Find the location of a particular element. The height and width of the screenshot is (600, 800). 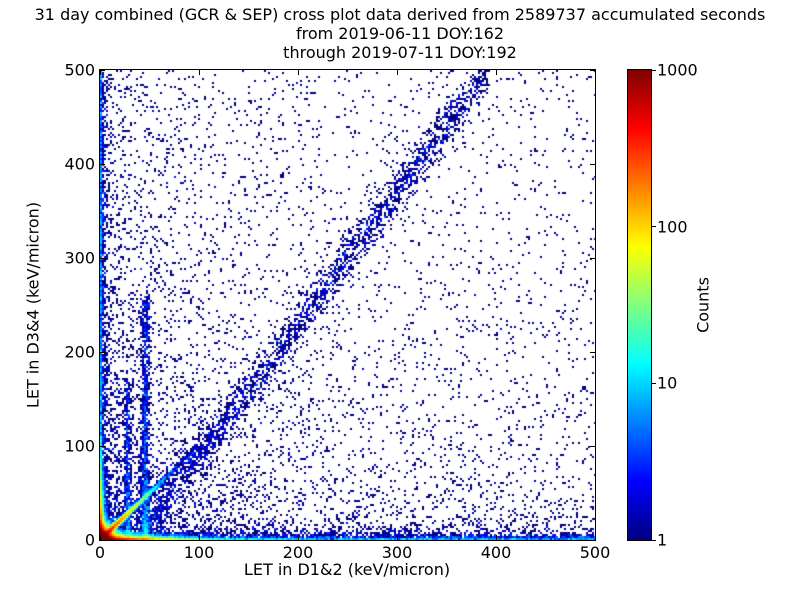

x-tick-label: 500 is located at coordinates (595, 552).